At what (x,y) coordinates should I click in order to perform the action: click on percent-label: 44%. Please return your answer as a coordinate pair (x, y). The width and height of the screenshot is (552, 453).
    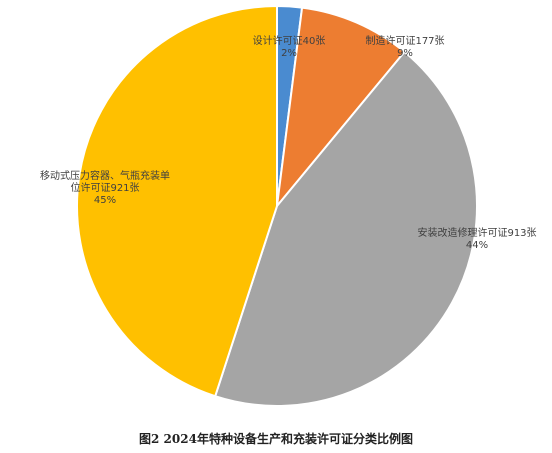
    Looking at the image, I should click on (477, 245).